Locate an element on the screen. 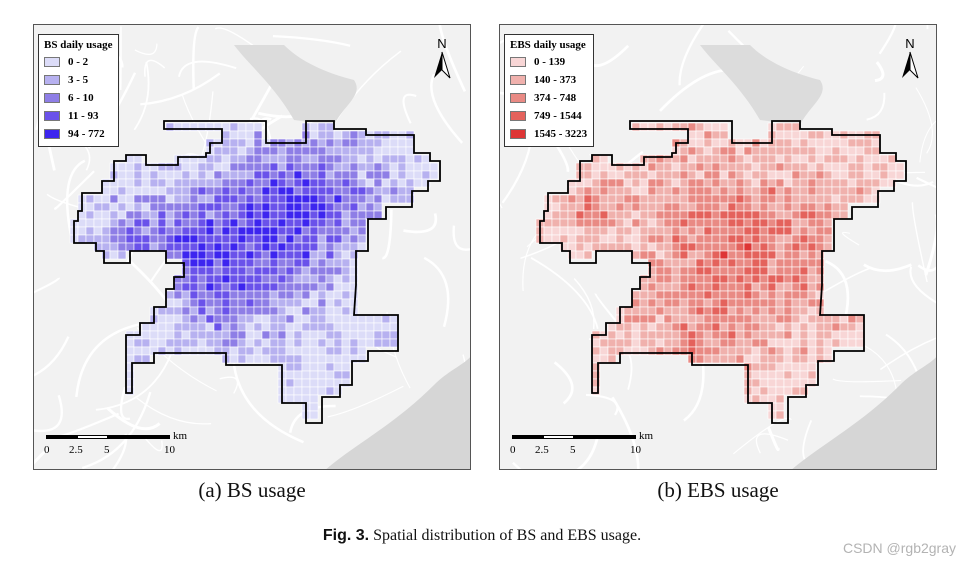 This screenshot has height=567, width=964. scale-label: 2.5 is located at coordinates (76, 450).